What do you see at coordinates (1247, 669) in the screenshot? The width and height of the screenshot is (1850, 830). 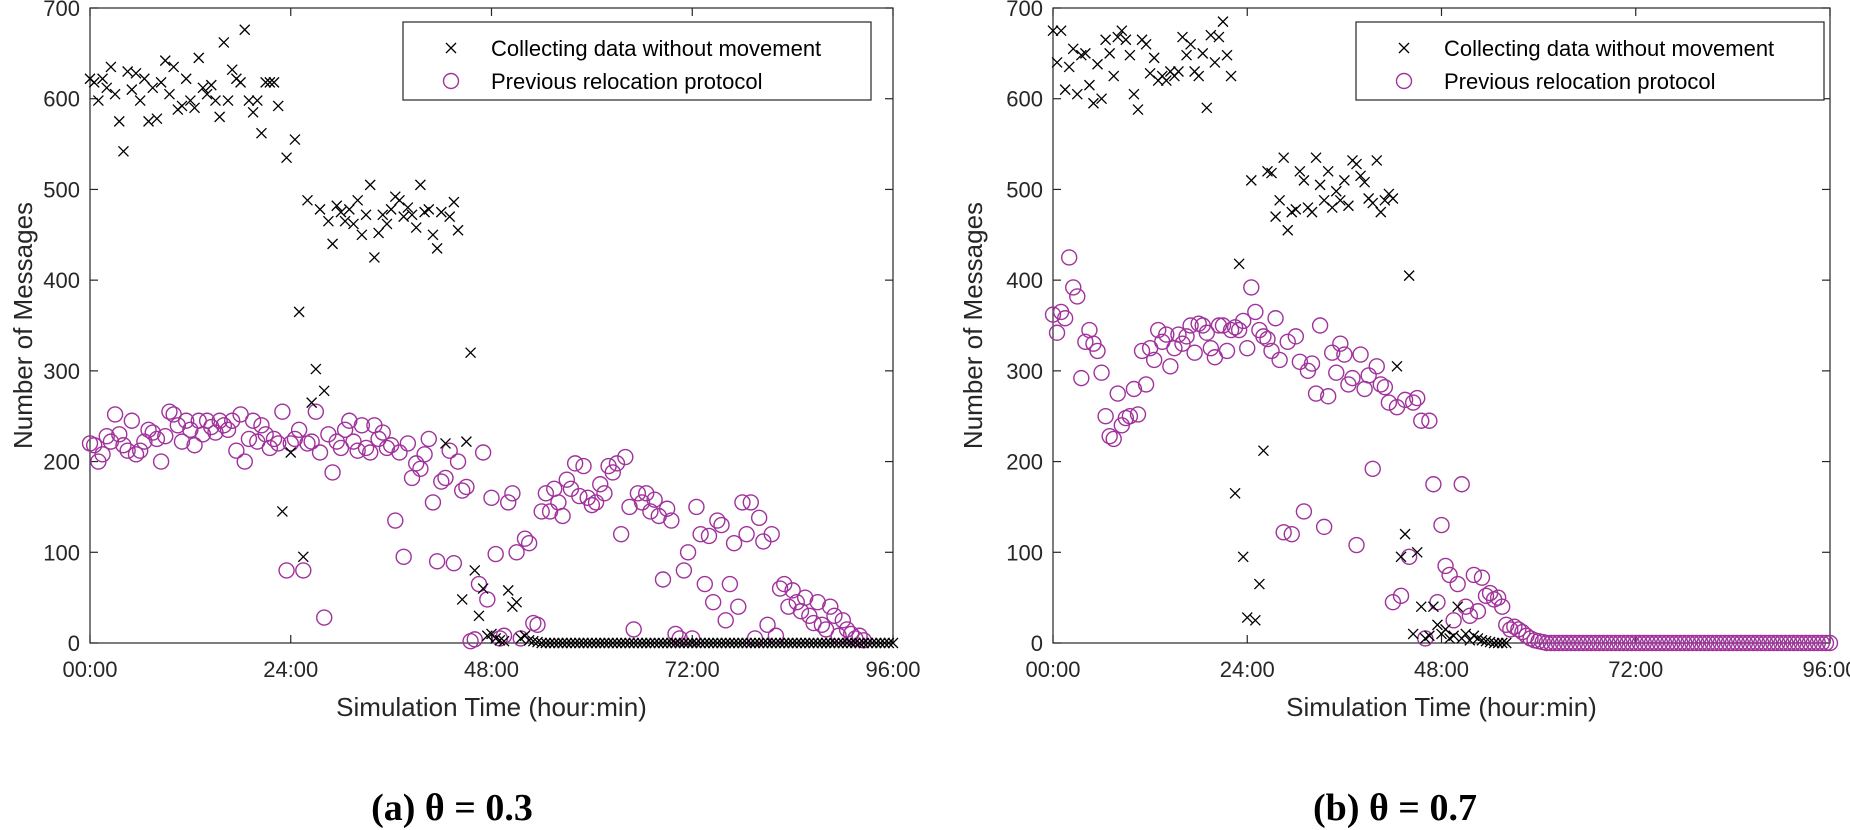 I see `panel-b-xtick-label: 24:00` at bounding box center [1247, 669].